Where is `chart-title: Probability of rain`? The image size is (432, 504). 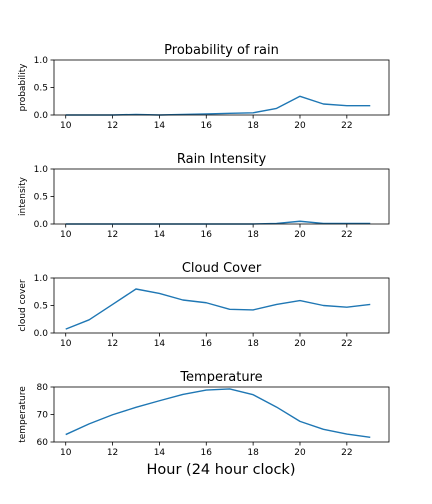 chart-title: Probability of rain is located at coordinates (221, 50).